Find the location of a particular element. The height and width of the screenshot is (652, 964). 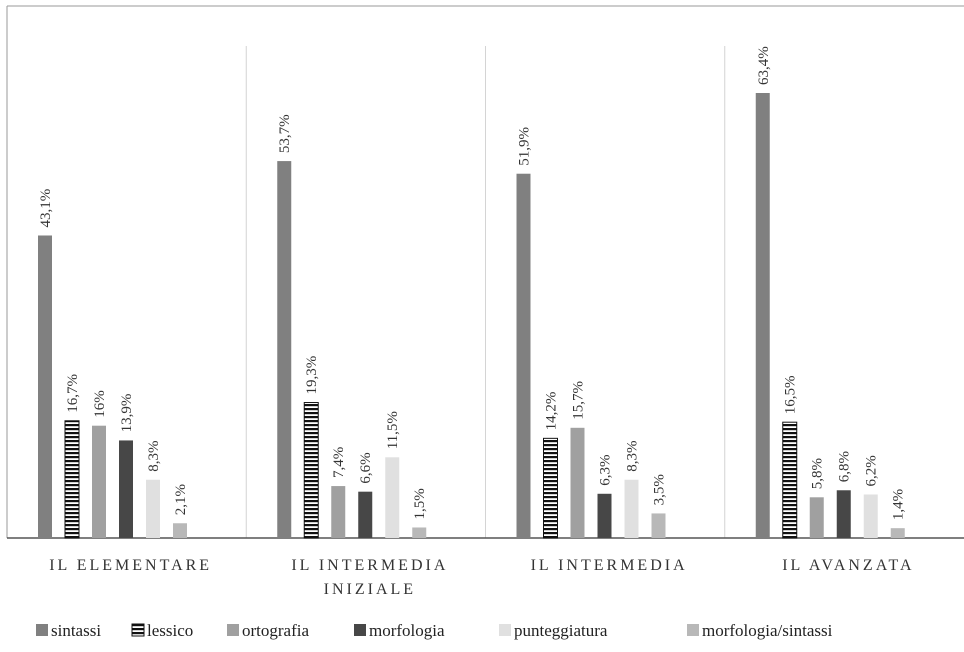

data-label-sintassi-3: 51,9% is located at coordinates (525, 146).